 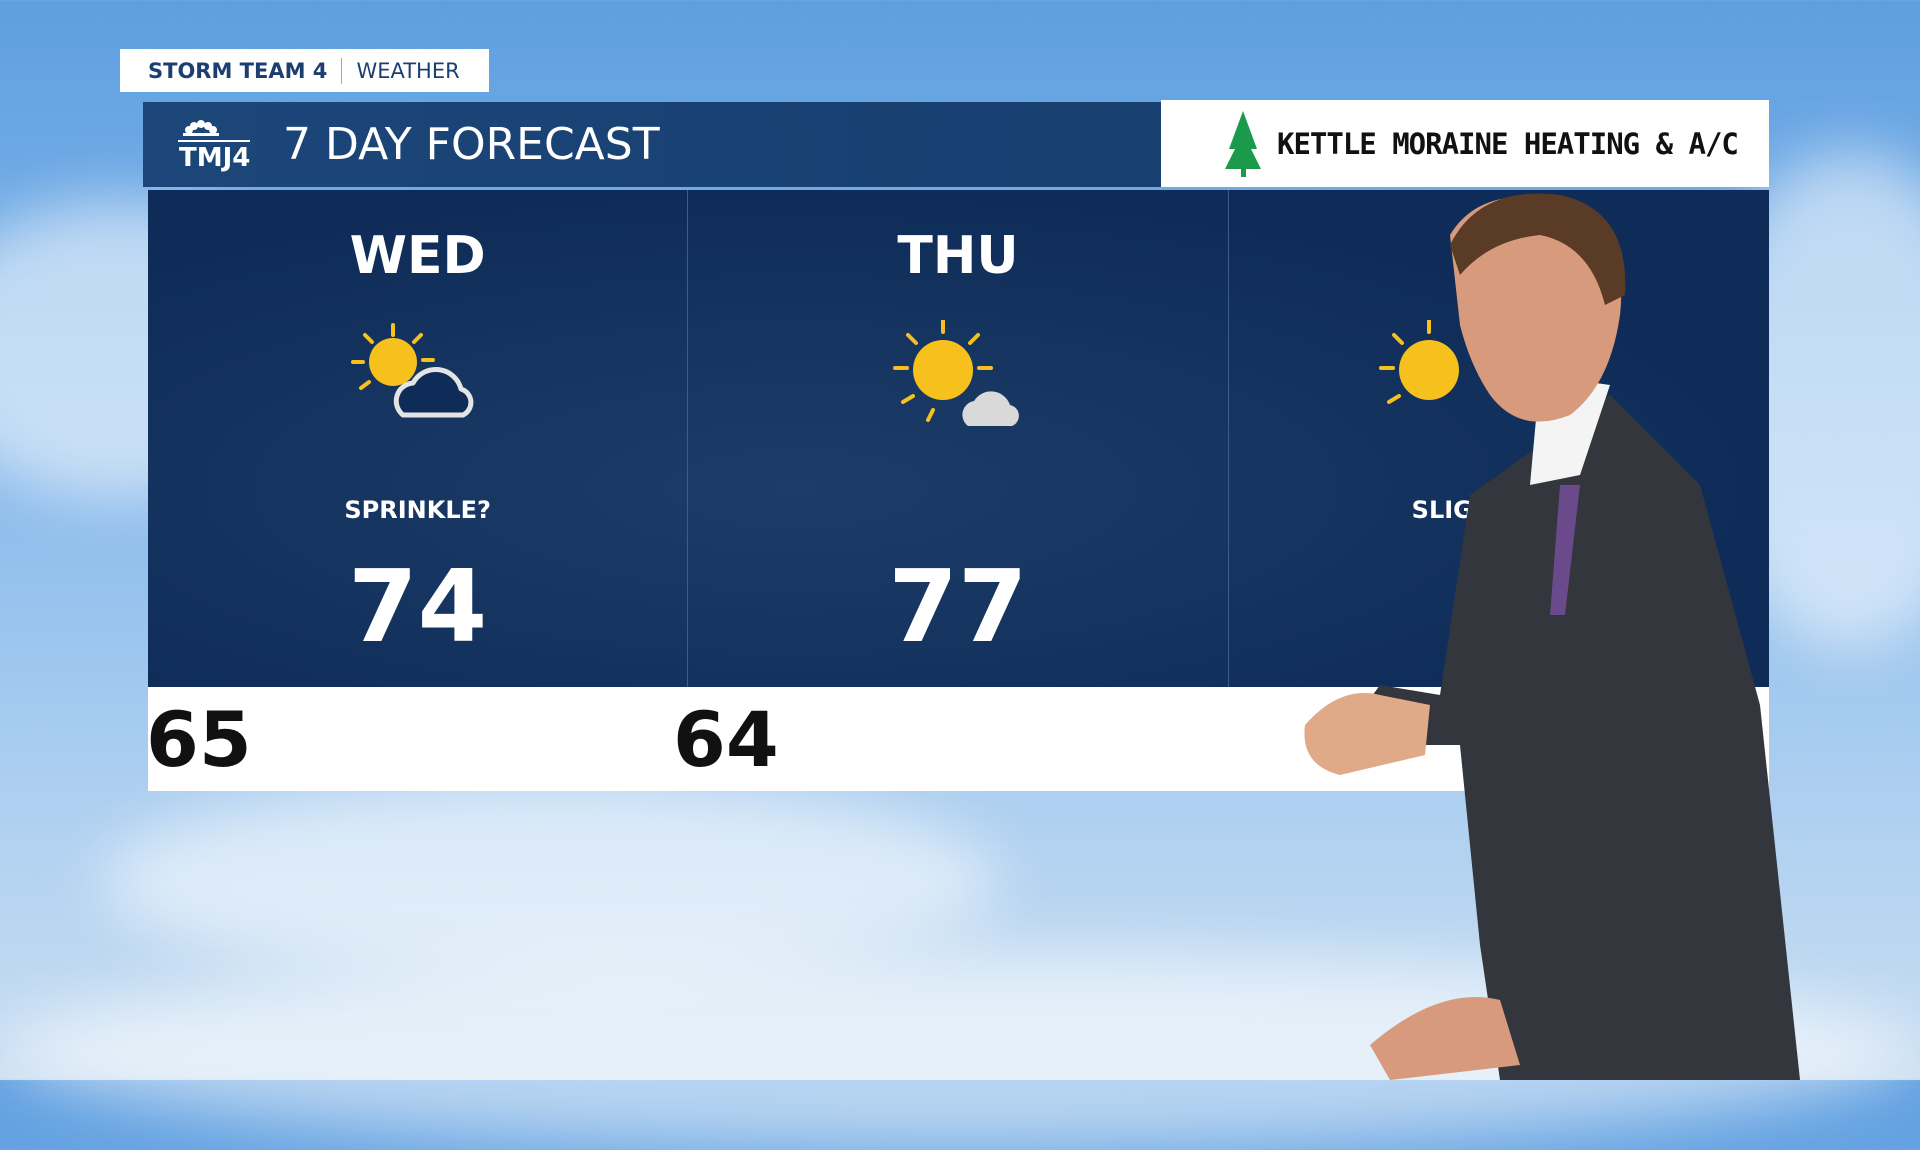 I want to click on sponsor-banner: KETTLE MORAINE HEATING & A/C, so click(x=1465, y=143).